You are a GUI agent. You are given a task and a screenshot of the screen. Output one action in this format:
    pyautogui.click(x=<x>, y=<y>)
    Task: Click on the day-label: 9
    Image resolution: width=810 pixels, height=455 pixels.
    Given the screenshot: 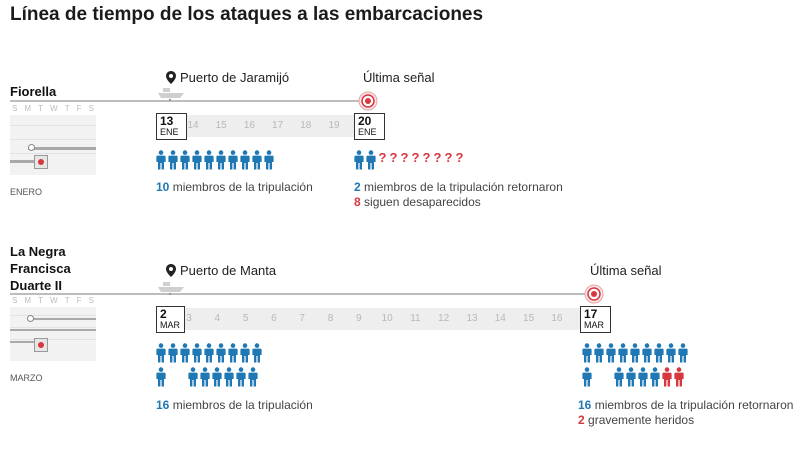 What is the action you would take?
    pyautogui.click(x=359, y=318)
    